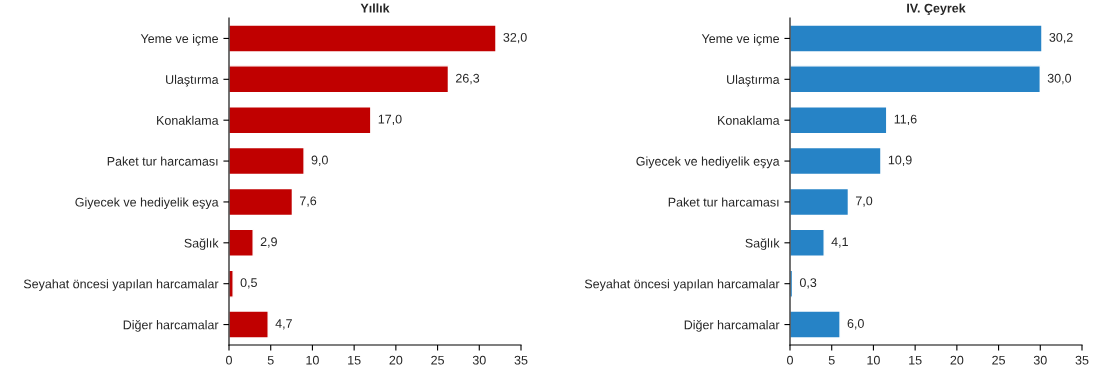  I want to click on data-label: 30,0, so click(1059, 79).